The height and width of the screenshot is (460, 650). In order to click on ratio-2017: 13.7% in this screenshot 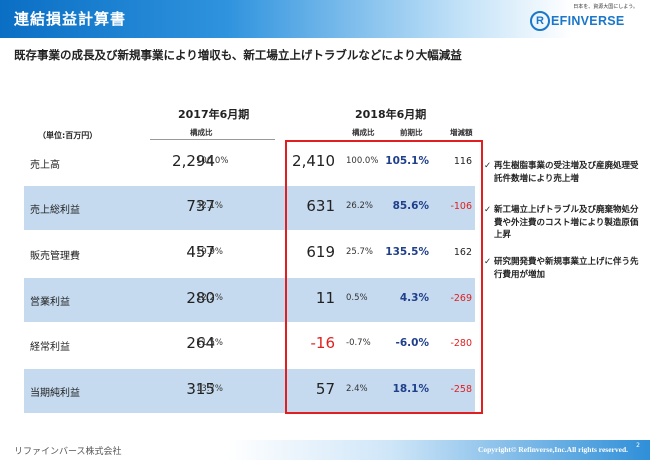, I will do `click(210, 389)`.